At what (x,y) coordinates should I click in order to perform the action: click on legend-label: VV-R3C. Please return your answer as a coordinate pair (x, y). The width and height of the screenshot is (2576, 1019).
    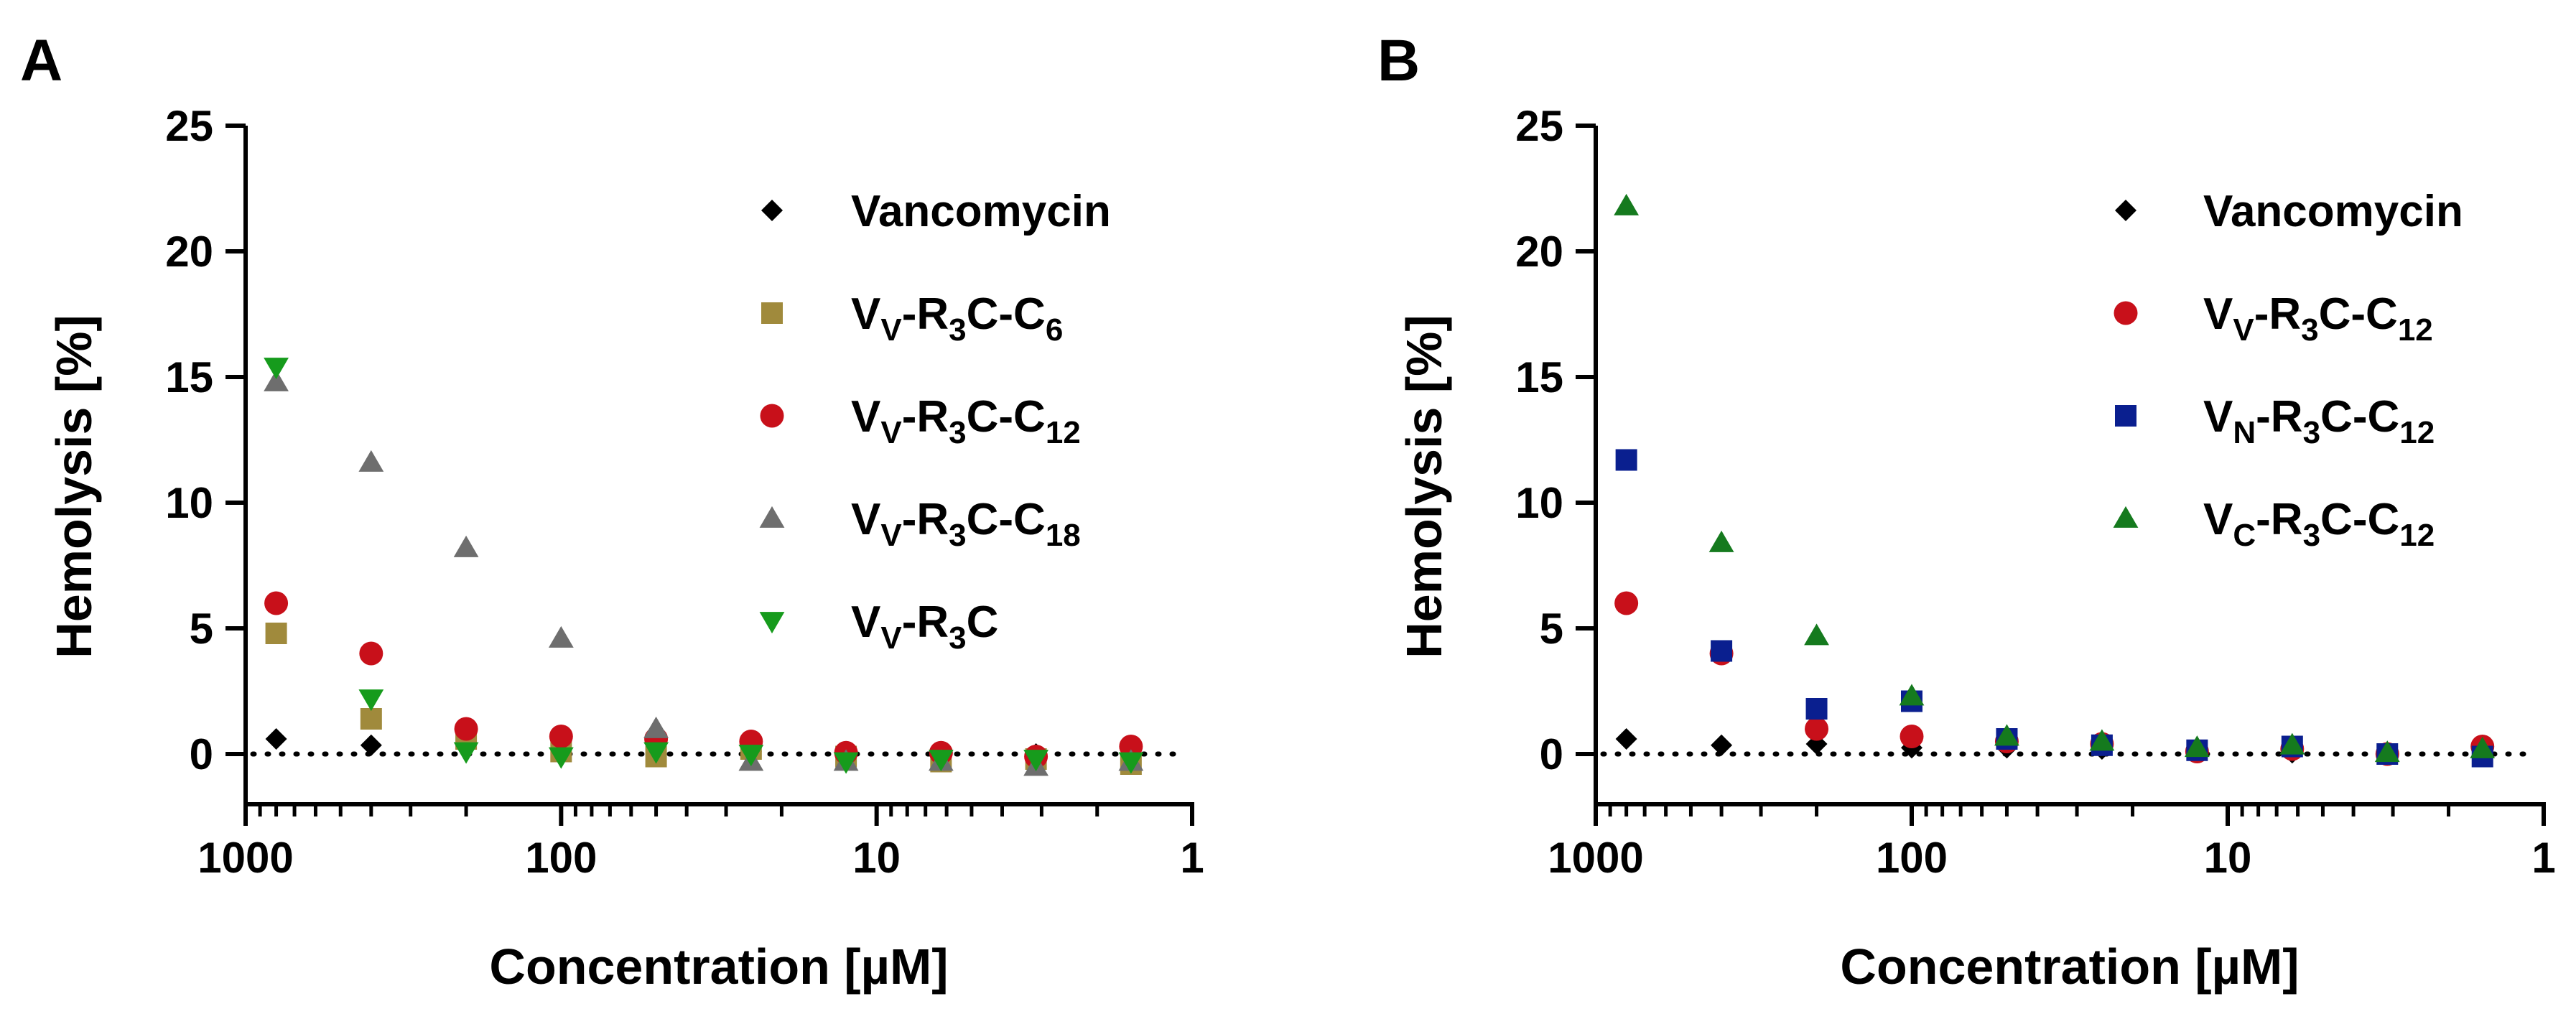
    Looking at the image, I should click on (924, 626).